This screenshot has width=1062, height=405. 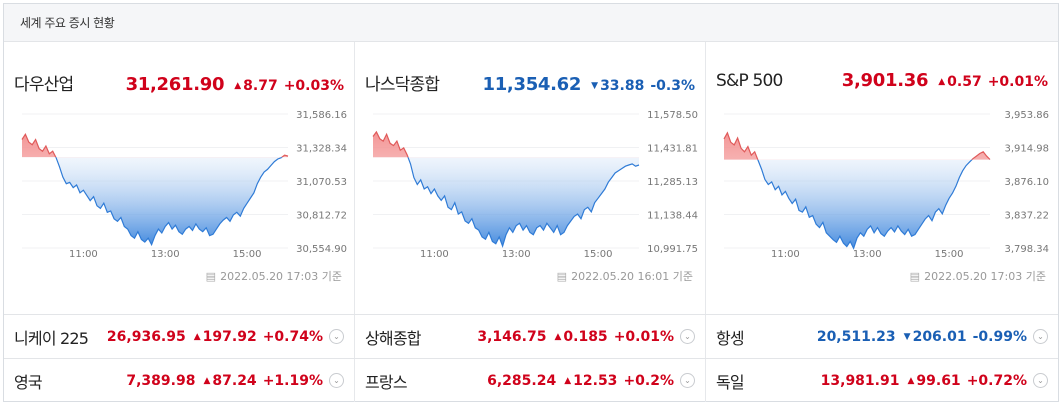 I want to click on y-tick-label: 10,991.75, so click(x=672, y=249).